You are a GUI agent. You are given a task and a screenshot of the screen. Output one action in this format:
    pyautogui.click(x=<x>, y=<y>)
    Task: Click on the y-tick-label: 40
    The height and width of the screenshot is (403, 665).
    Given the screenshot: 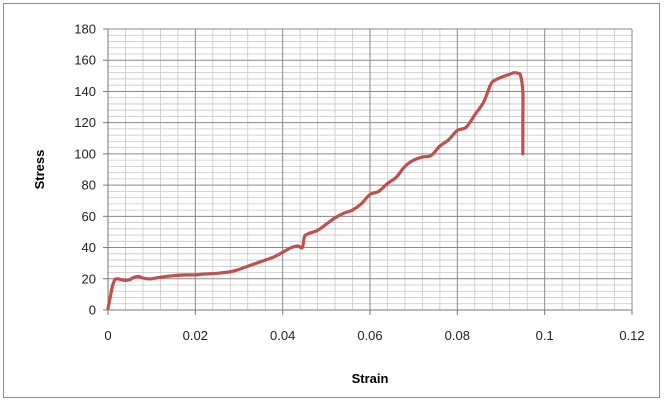 What is the action you would take?
    pyautogui.click(x=89, y=247)
    